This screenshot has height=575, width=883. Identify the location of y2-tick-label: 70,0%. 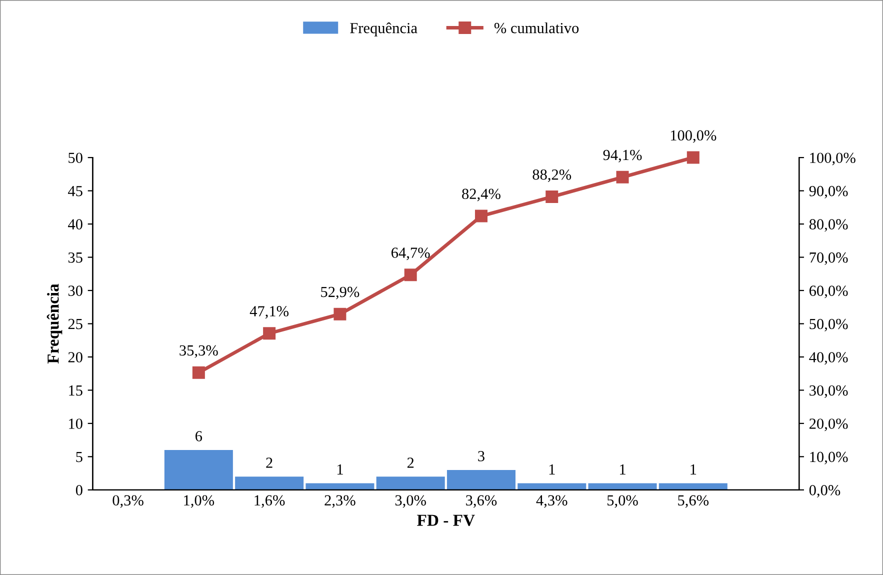
(829, 258).